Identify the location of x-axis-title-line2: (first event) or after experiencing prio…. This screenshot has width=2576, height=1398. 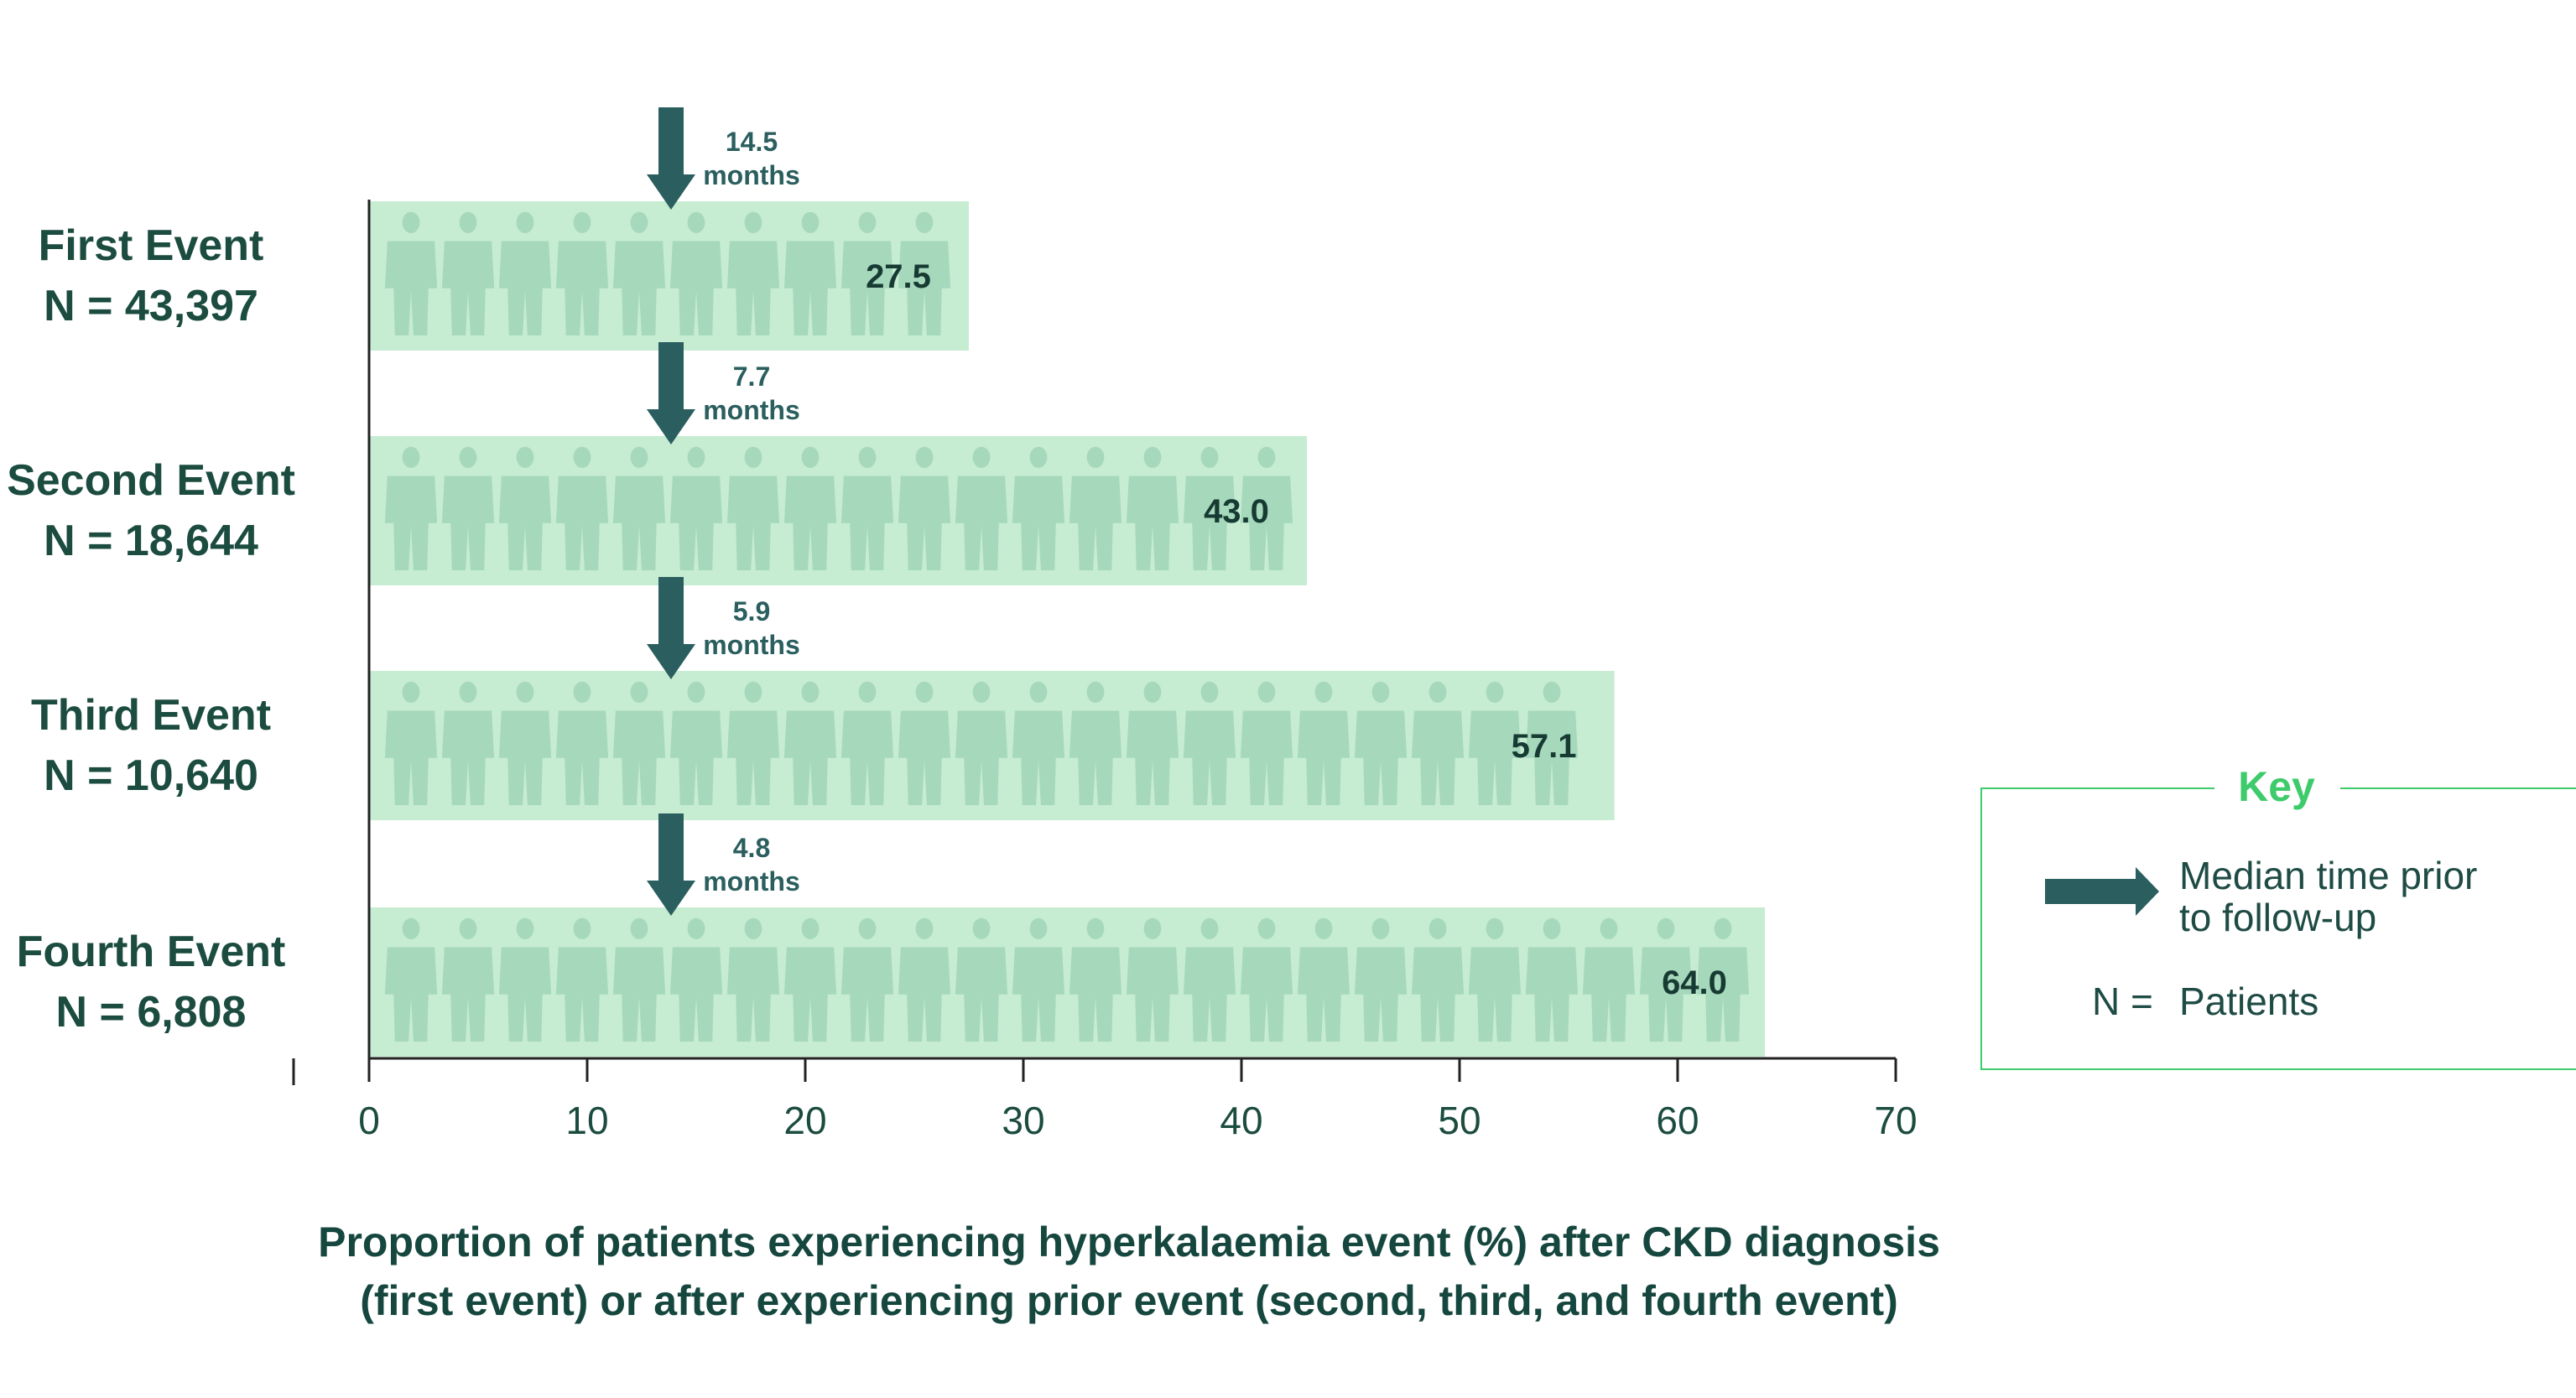
(1129, 1300).